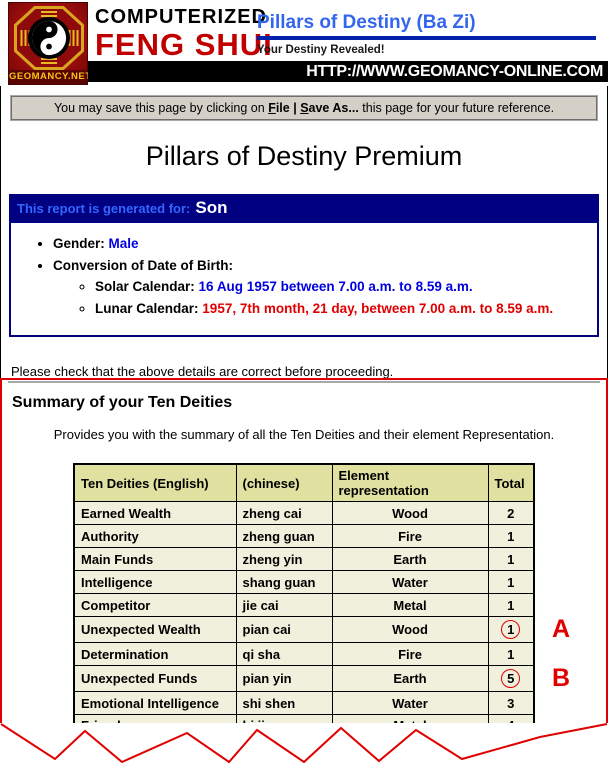 The image size is (608, 778). I want to click on page-title: Pillars of Destiny Premium, so click(304, 156).